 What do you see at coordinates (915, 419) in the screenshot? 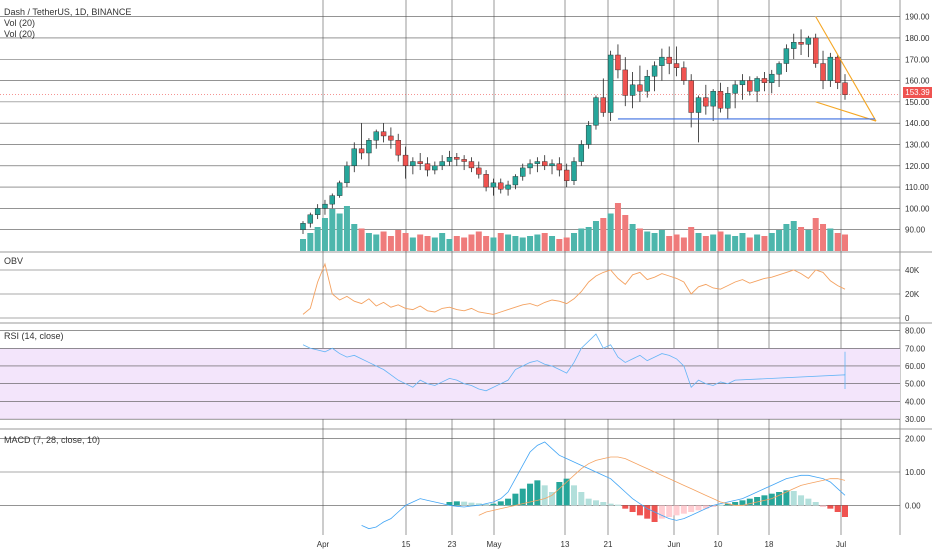
I see `rsi-tick-label: 30.00` at bounding box center [915, 419].